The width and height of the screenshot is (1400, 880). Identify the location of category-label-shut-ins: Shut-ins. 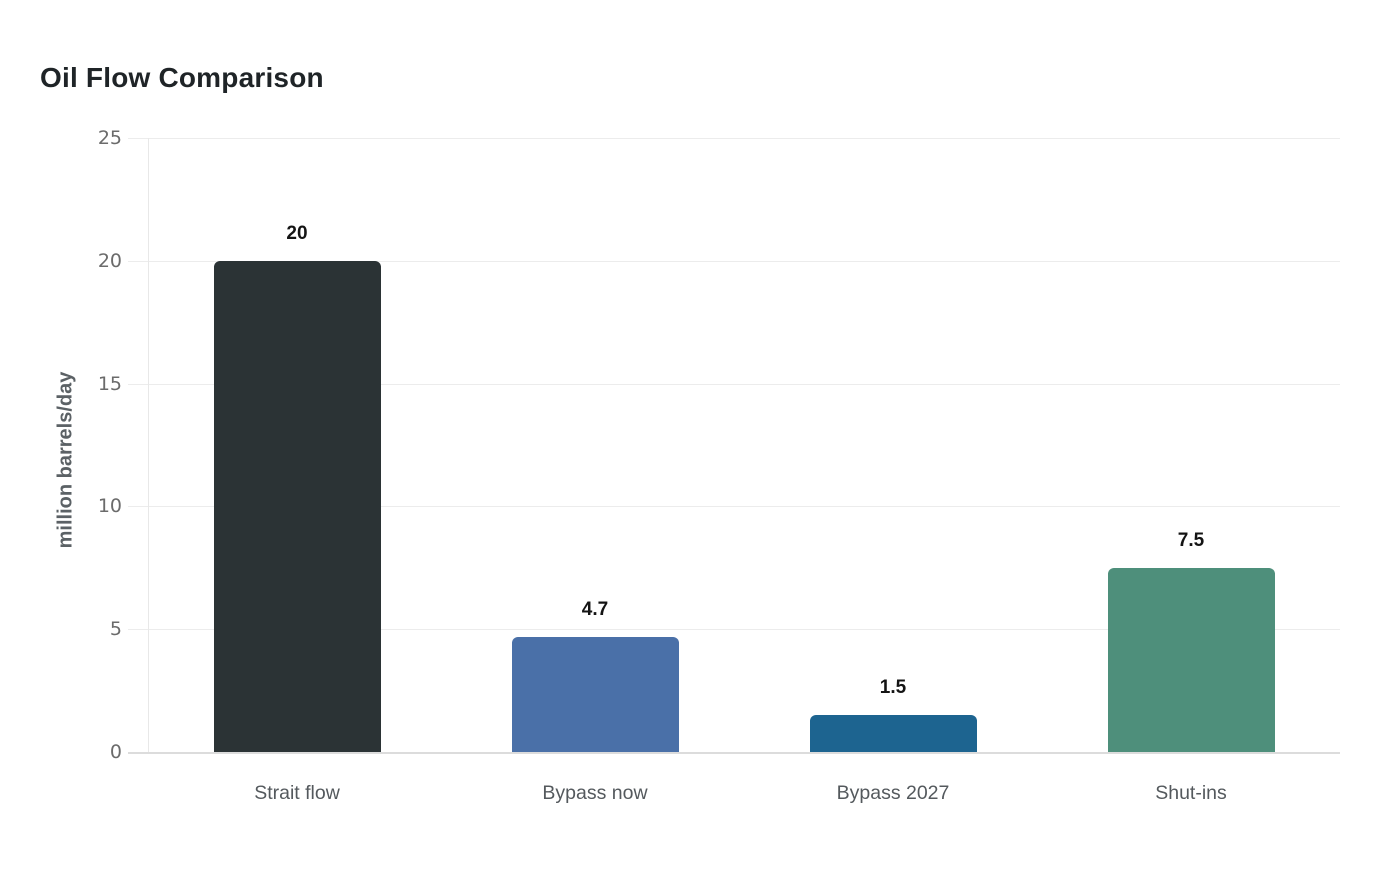
(1191, 793).